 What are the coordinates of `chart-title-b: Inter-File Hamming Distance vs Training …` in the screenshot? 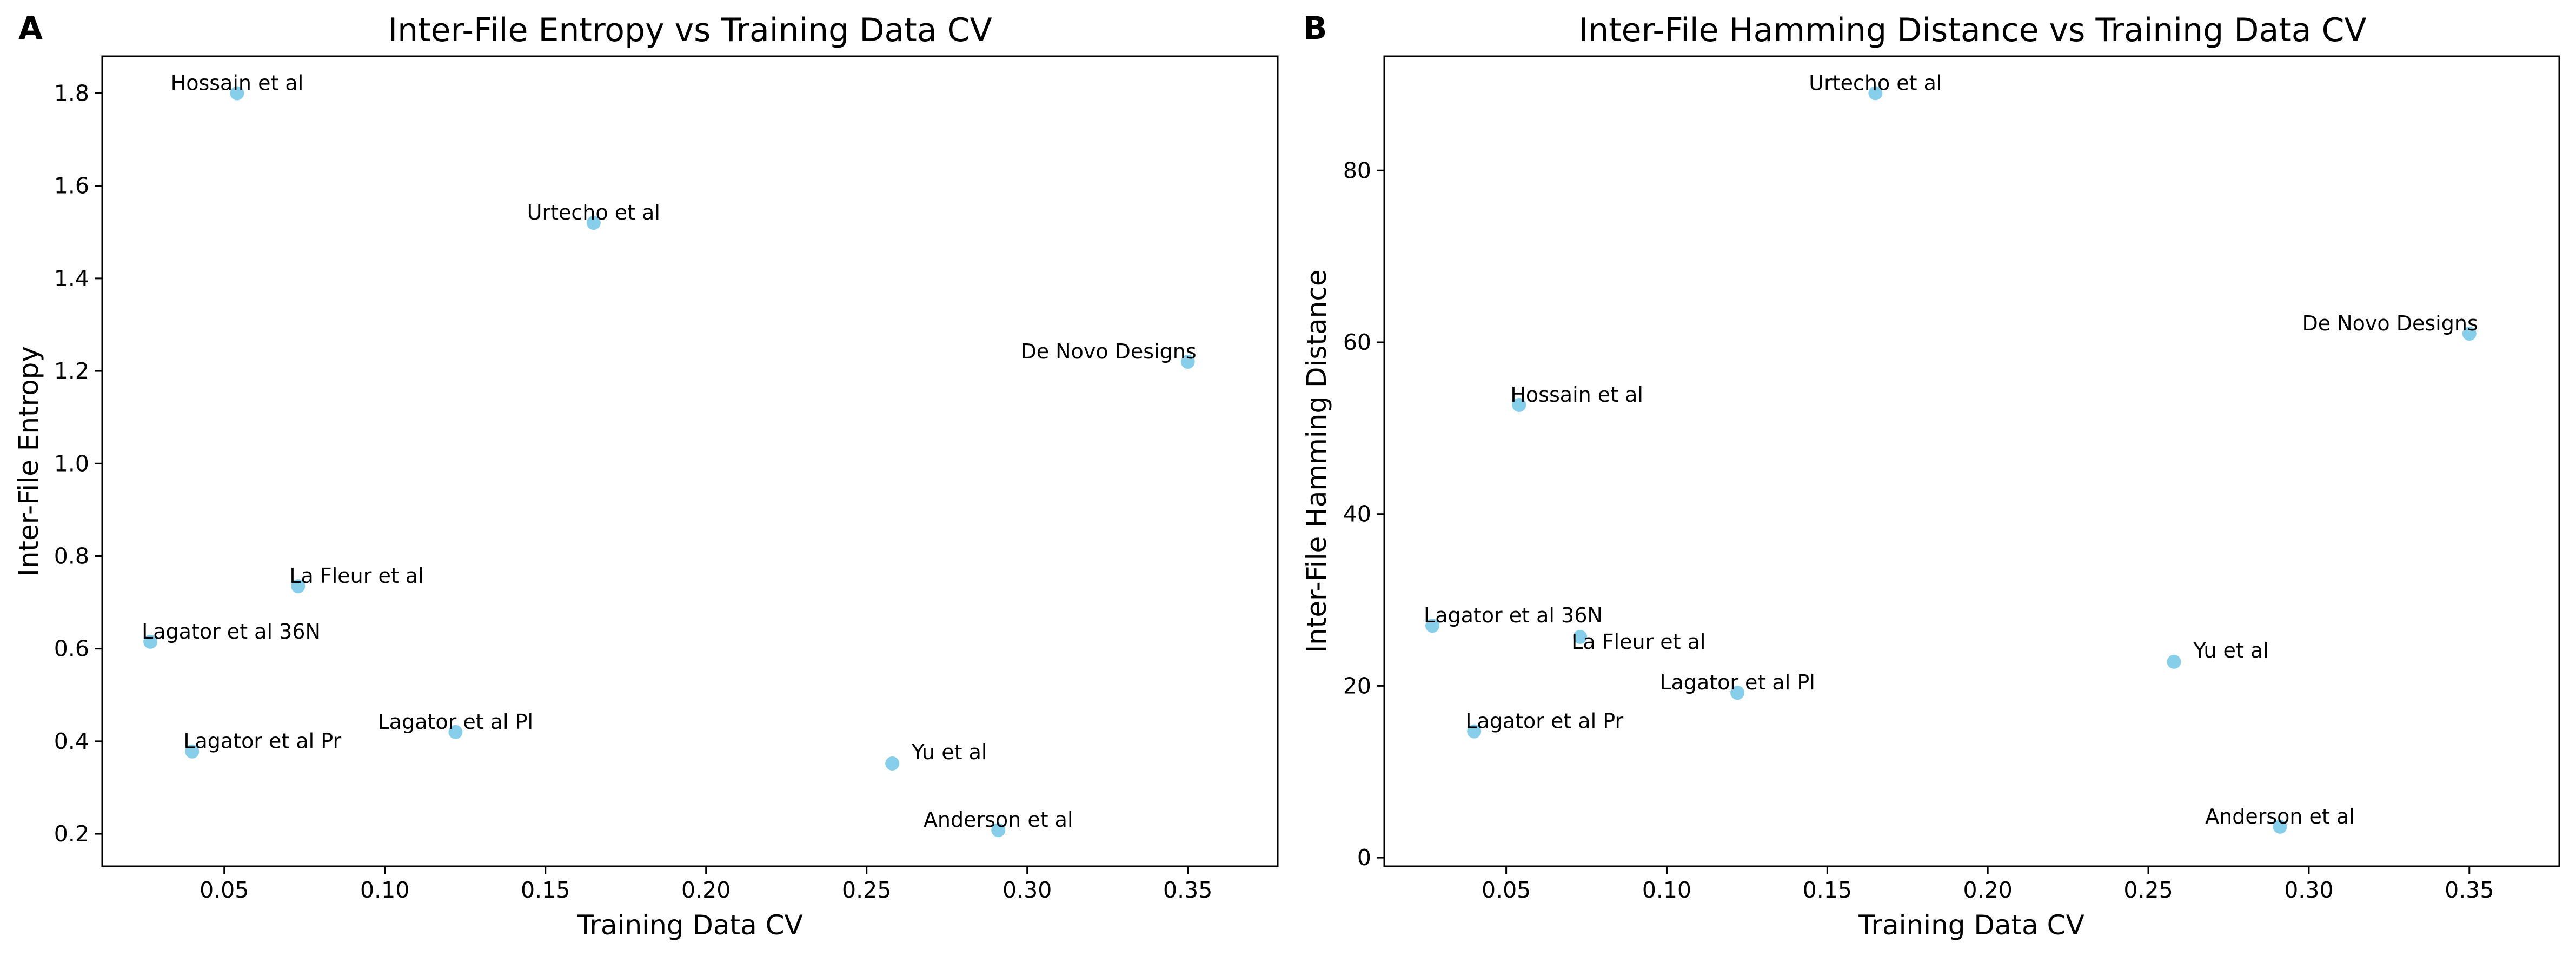 It's located at (1972, 30).